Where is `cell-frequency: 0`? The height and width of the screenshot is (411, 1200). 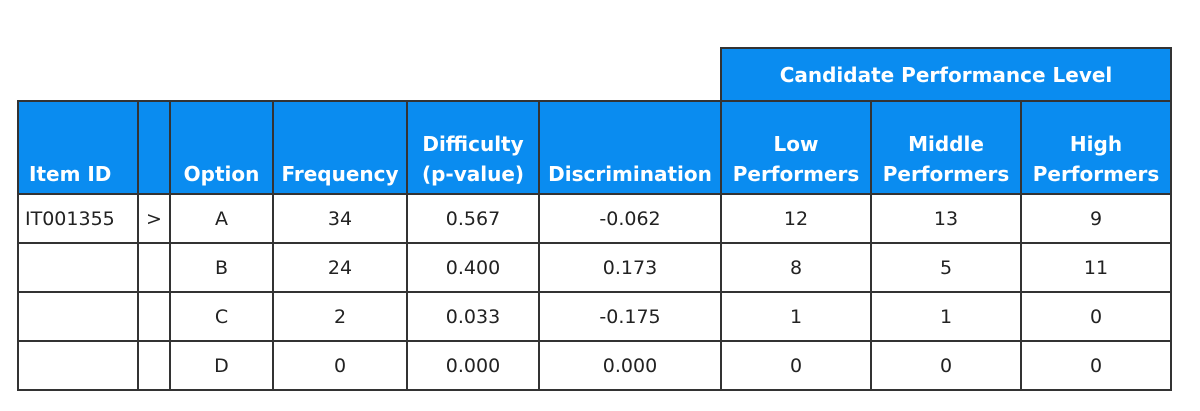 cell-frequency: 0 is located at coordinates (340, 365).